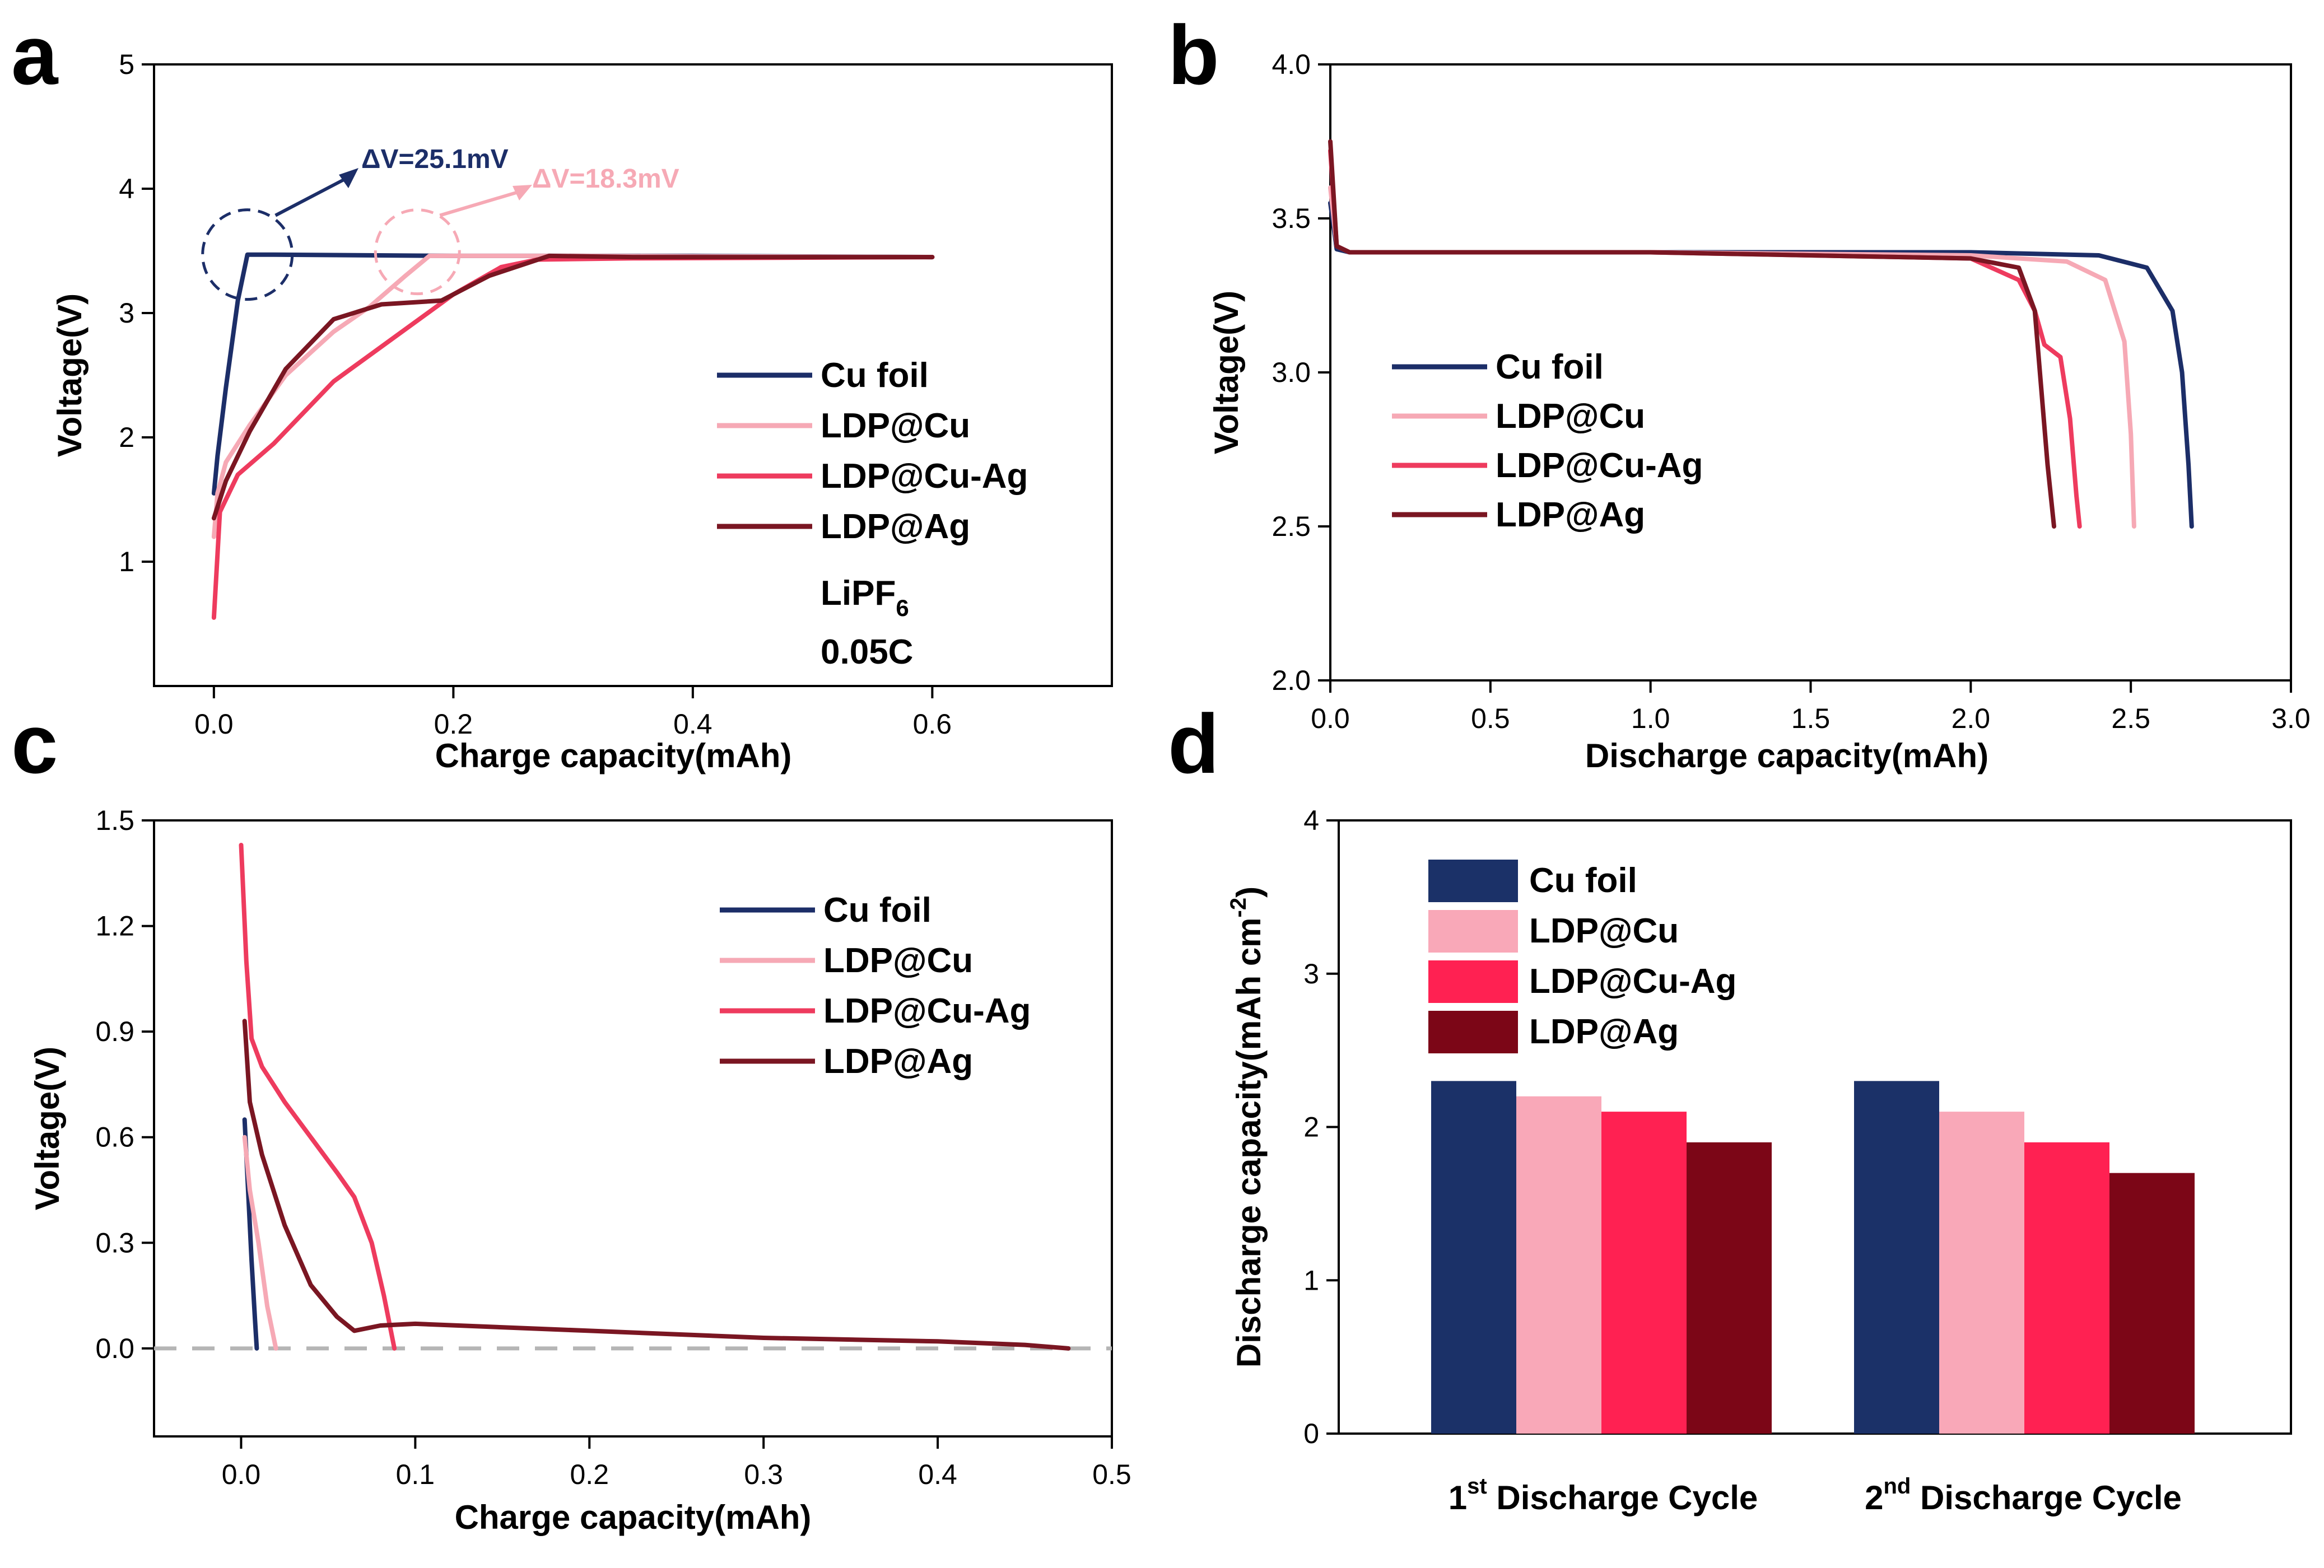  What do you see at coordinates (1311, 1434) in the screenshot?
I see `y-tick-label: 0` at bounding box center [1311, 1434].